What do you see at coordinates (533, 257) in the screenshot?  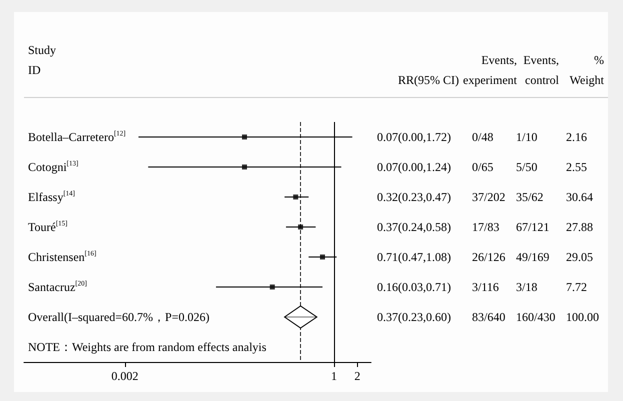 I see `text: 49/169` at bounding box center [533, 257].